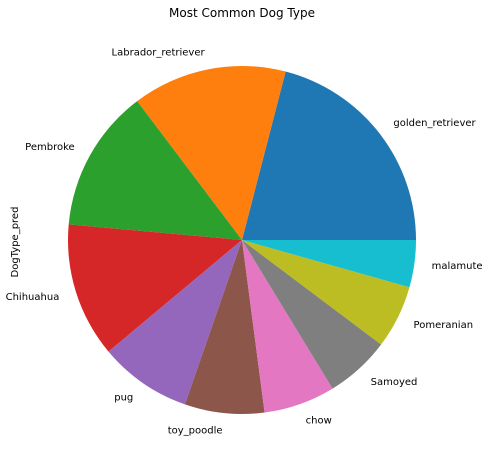 Image resolution: width=489 pixels, height=470 pixels. Describe the element at coordinates (242, 13) in the screenshot. I see `chart-title: Most Common Dog Type` at that location.